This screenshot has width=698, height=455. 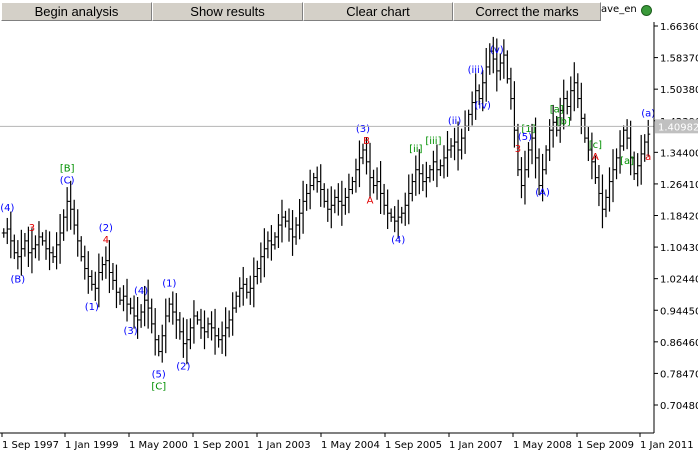 What do you see at coordinates (366, 141) in the screenshot?
I see `wave-mark: B` at bounding box center [366, 141].